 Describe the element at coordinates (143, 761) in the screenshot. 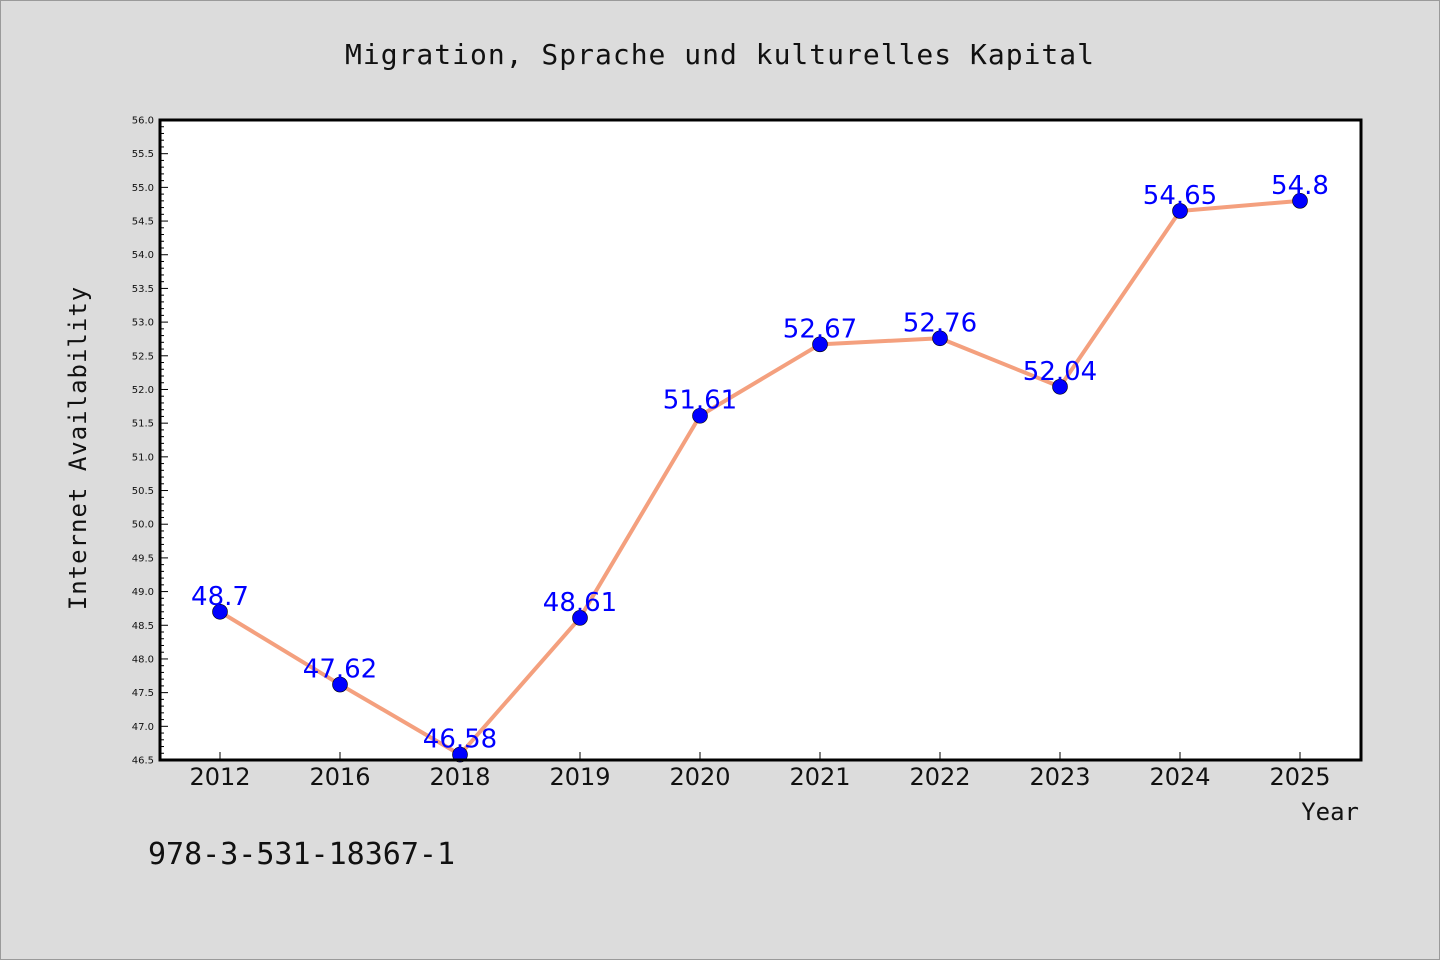

I see `y-tick-label: 46.5` at that location.